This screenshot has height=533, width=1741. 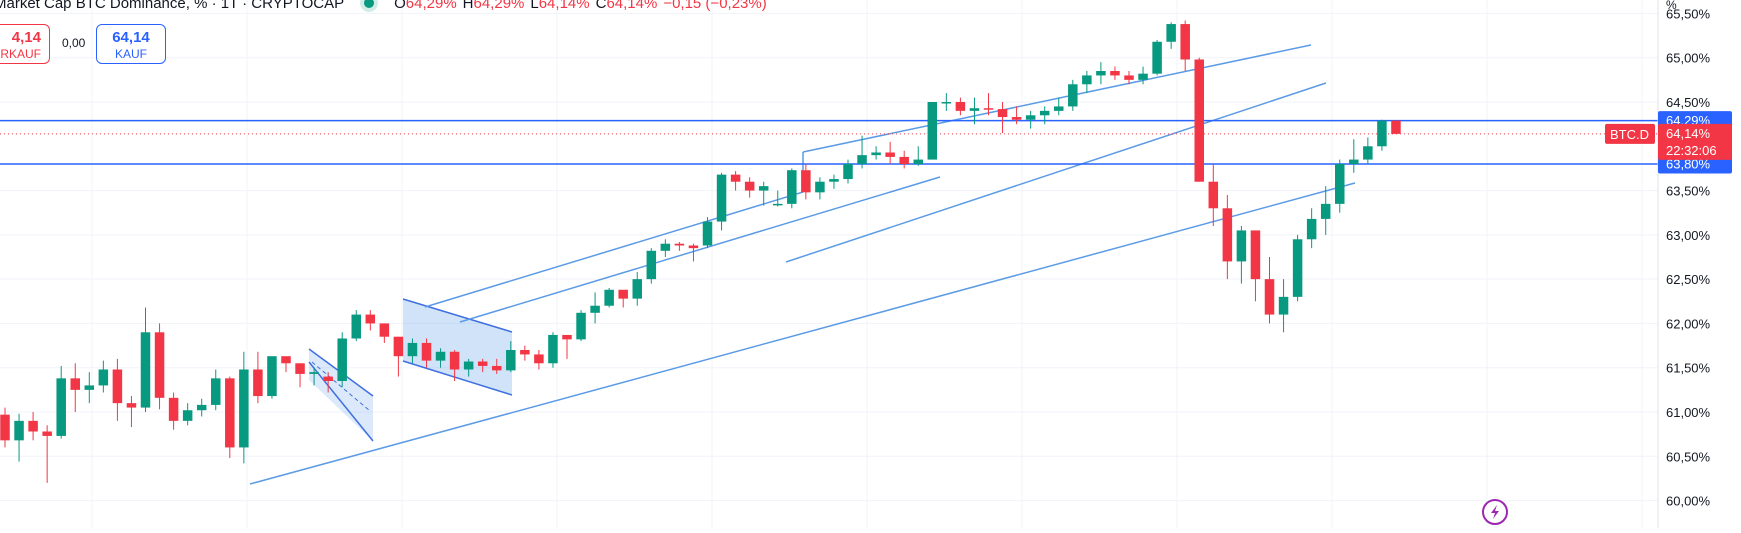 I want to click on last-price-badge-text: 22:32:06, so click(x=1691, y=150).